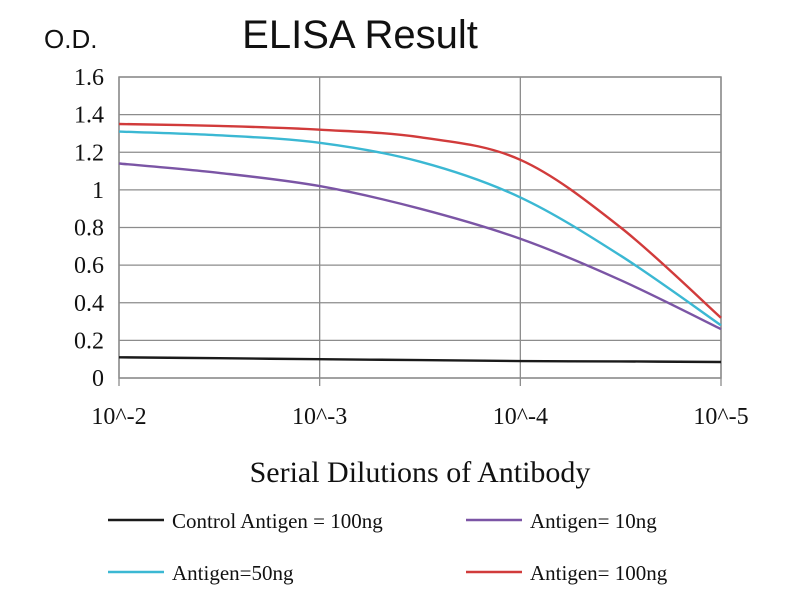 Image resolution: width=800 pixels, height=600 pixels. Describe the element at coordinates (98, 191) in the screenshot. I see `y-tick-label: 1` at that location.